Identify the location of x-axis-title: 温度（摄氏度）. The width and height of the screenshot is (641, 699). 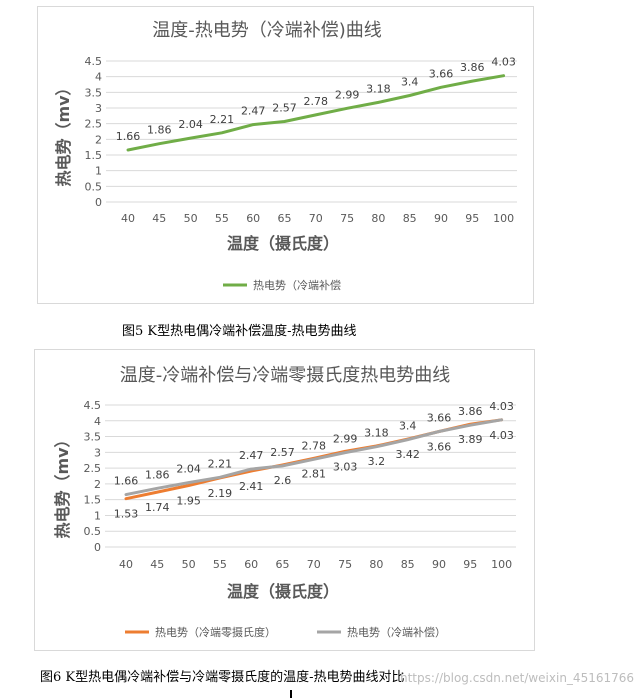
(282, 243).